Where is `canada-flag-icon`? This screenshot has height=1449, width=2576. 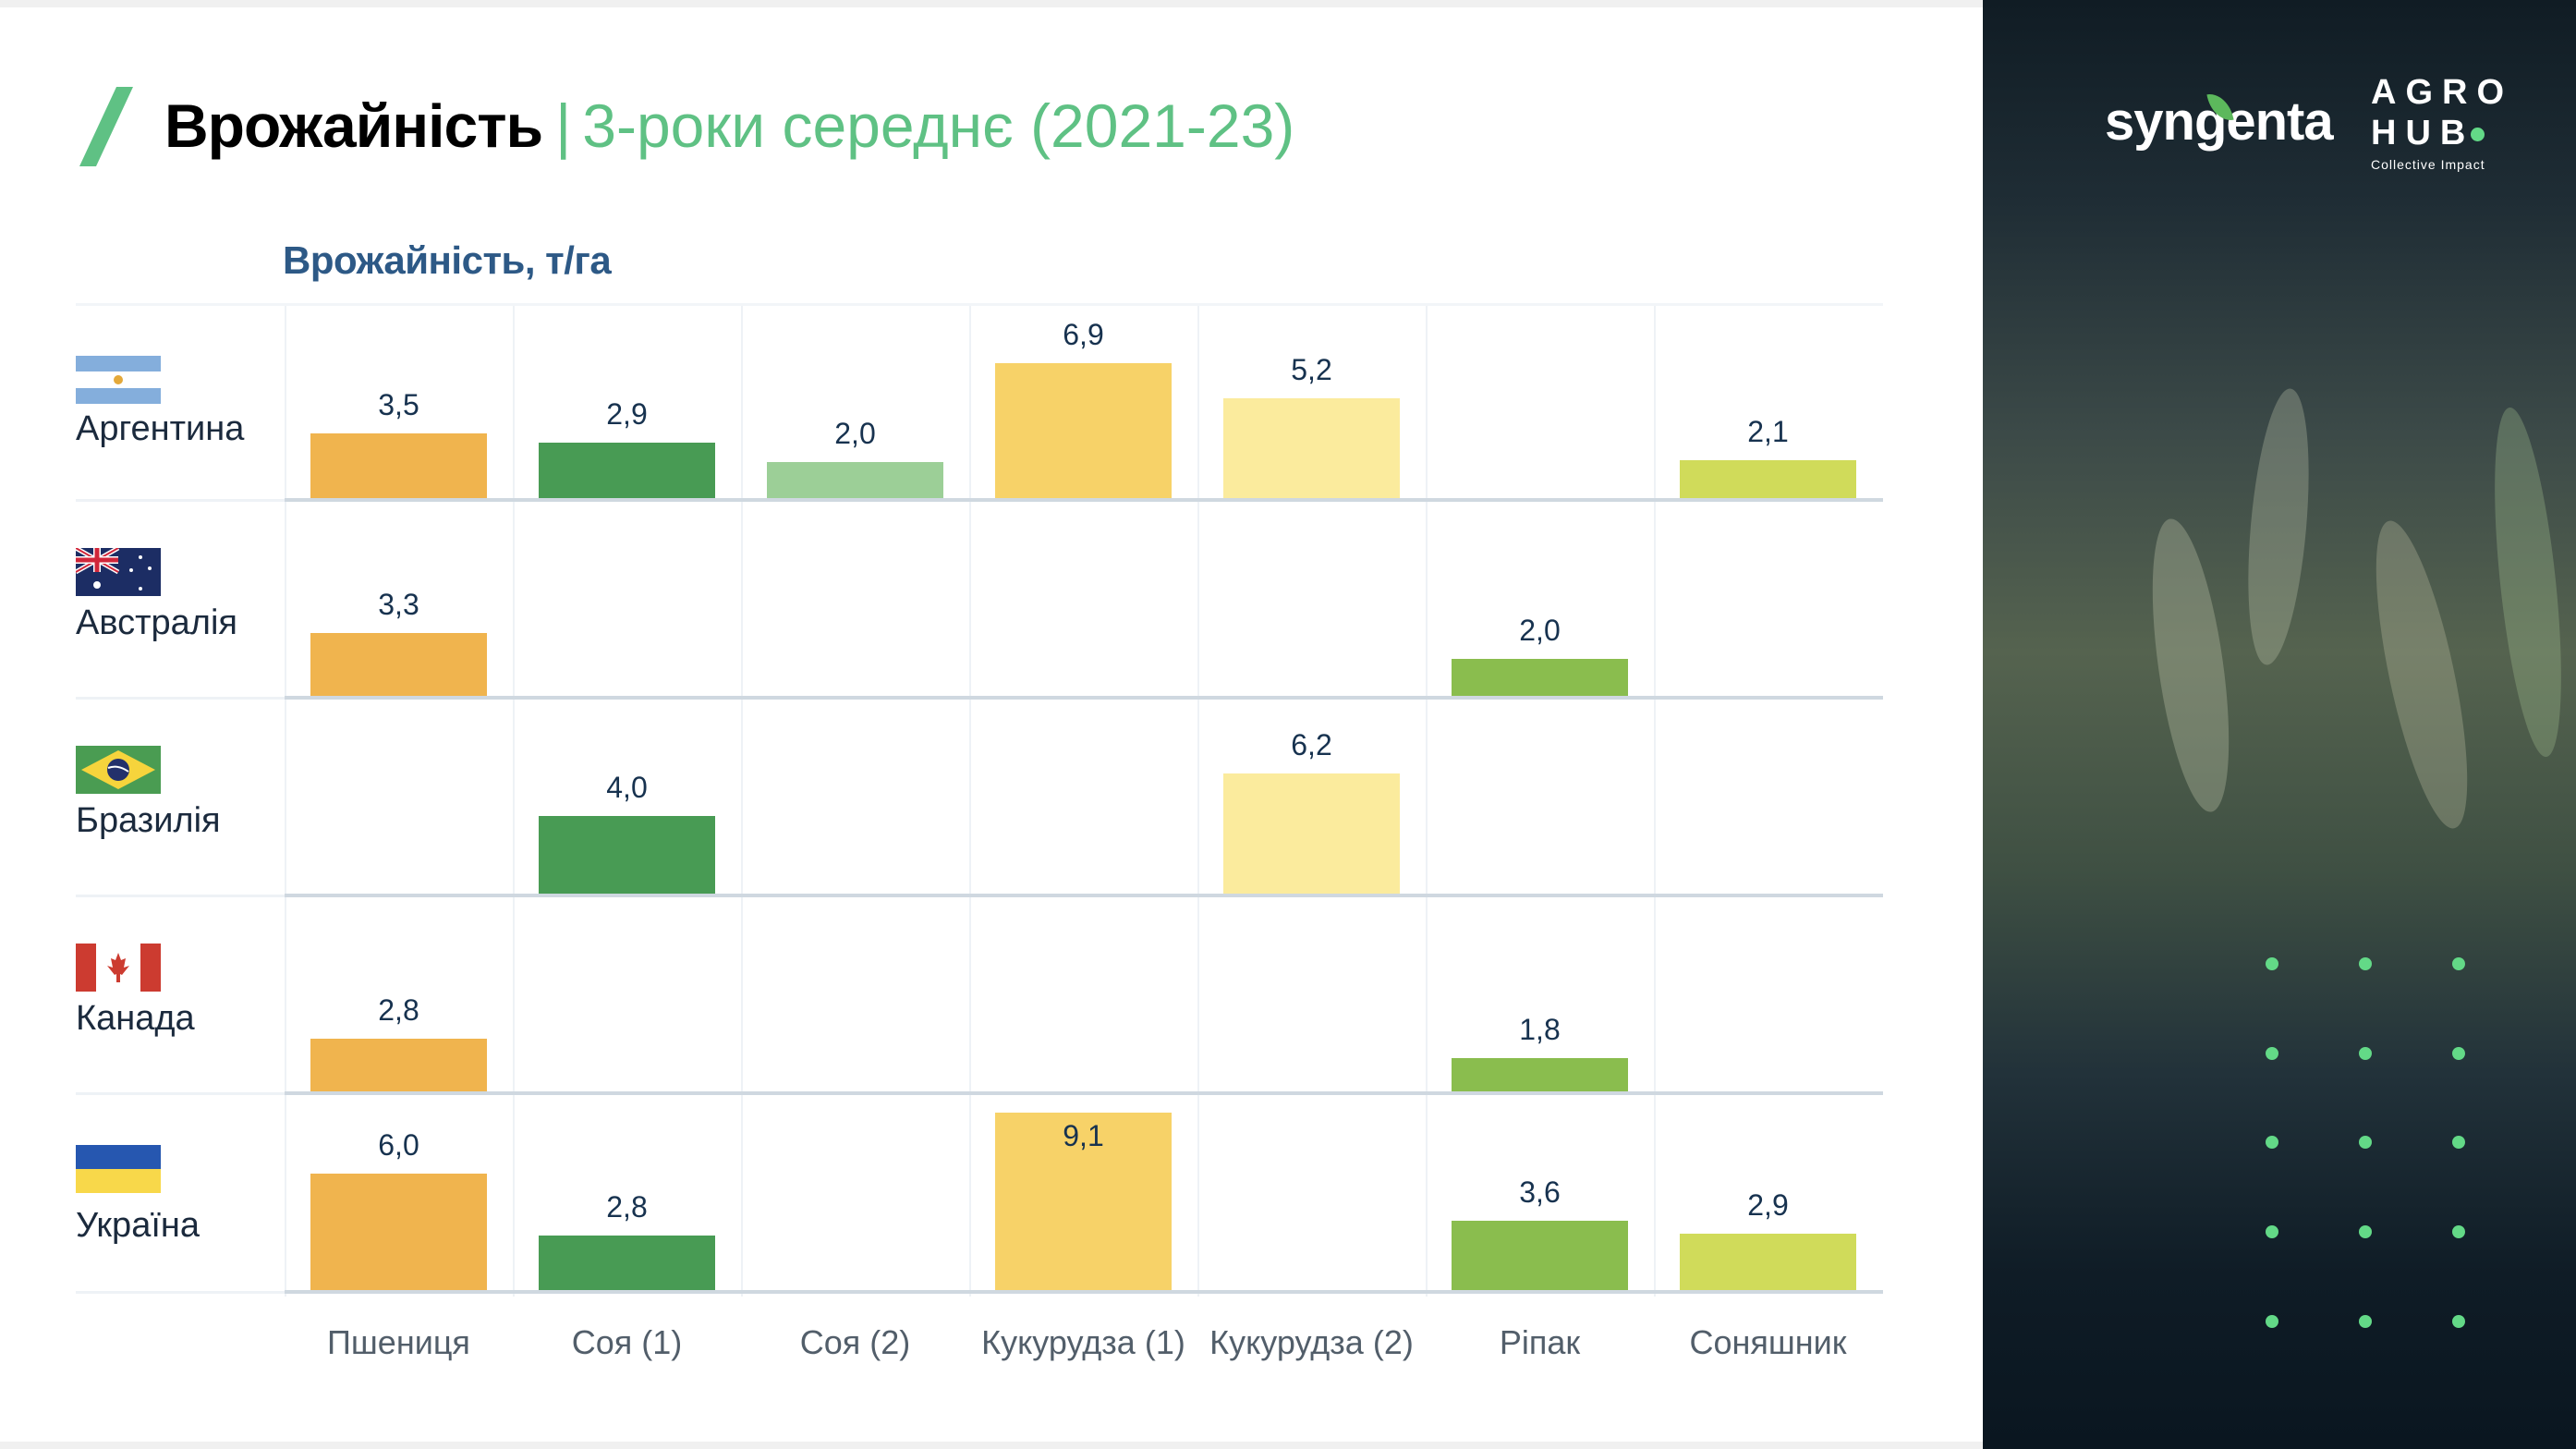 canada-flag-icon is located at coordinates (119, 968).